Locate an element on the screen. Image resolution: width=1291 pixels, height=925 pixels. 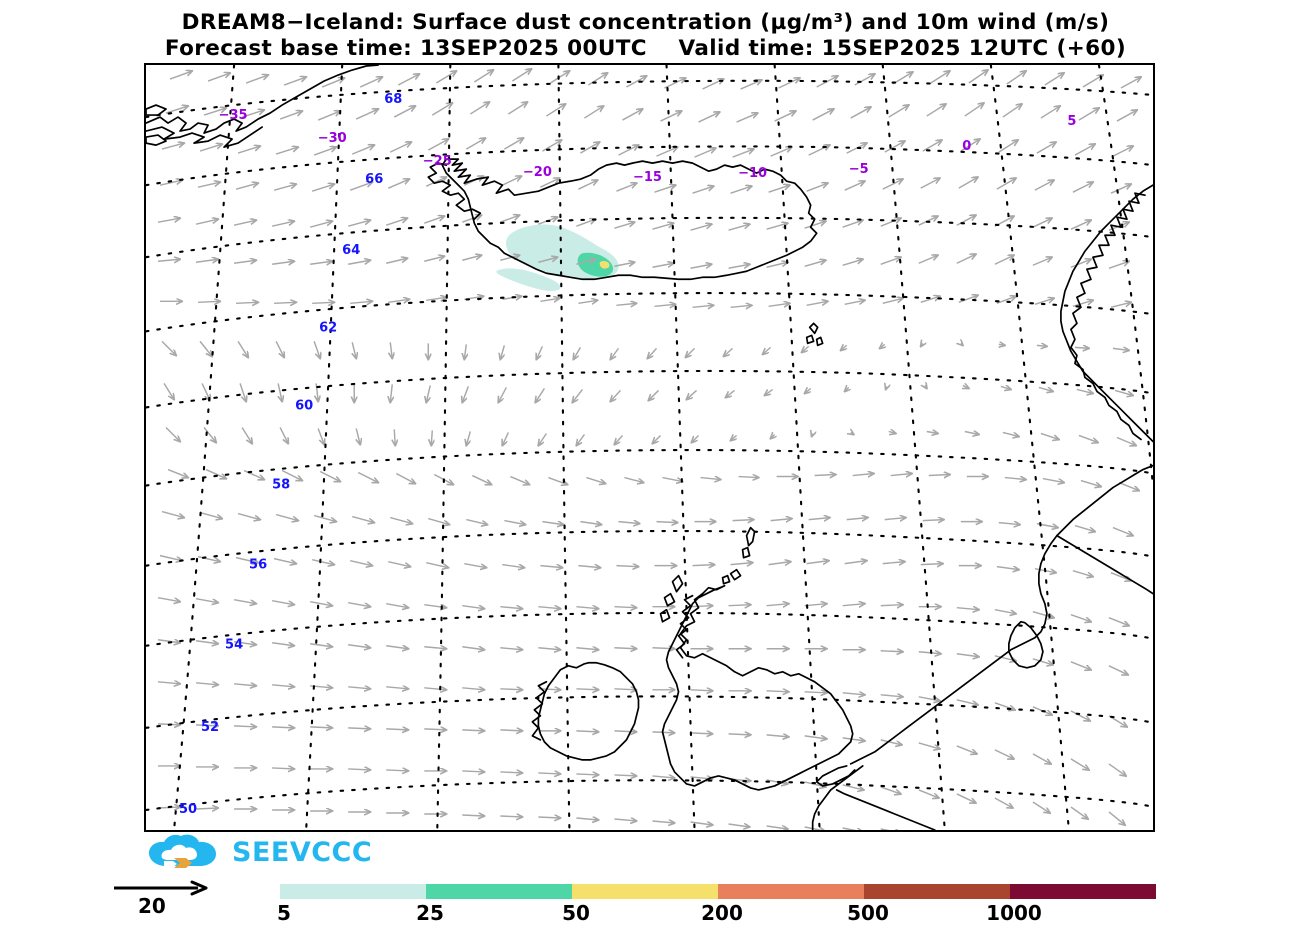
wind-arrow-icon is located at coordinates (161, 888).